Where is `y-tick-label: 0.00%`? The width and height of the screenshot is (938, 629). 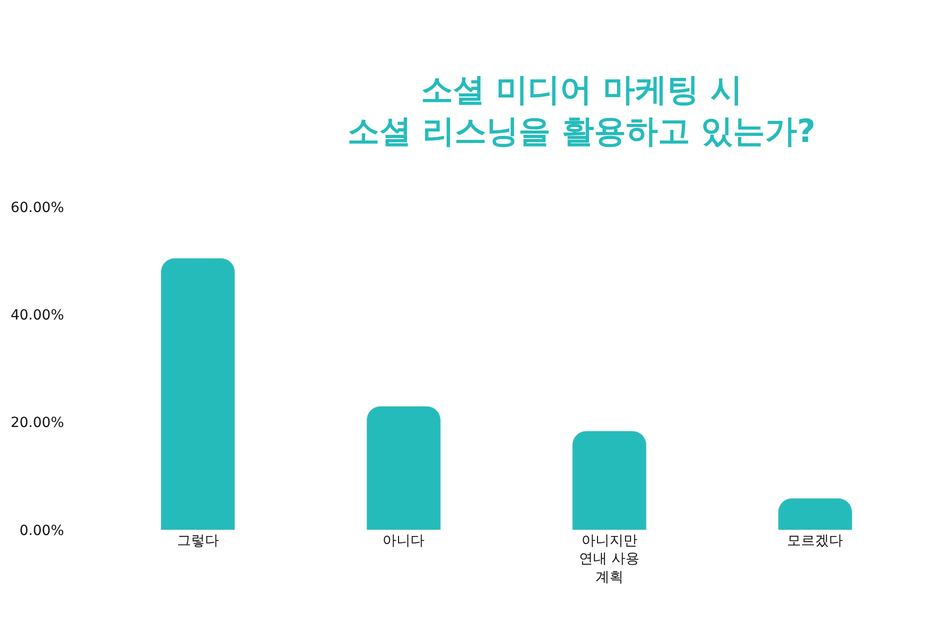 y-tick-label: 0.00% is located at coordinates (42, 530).